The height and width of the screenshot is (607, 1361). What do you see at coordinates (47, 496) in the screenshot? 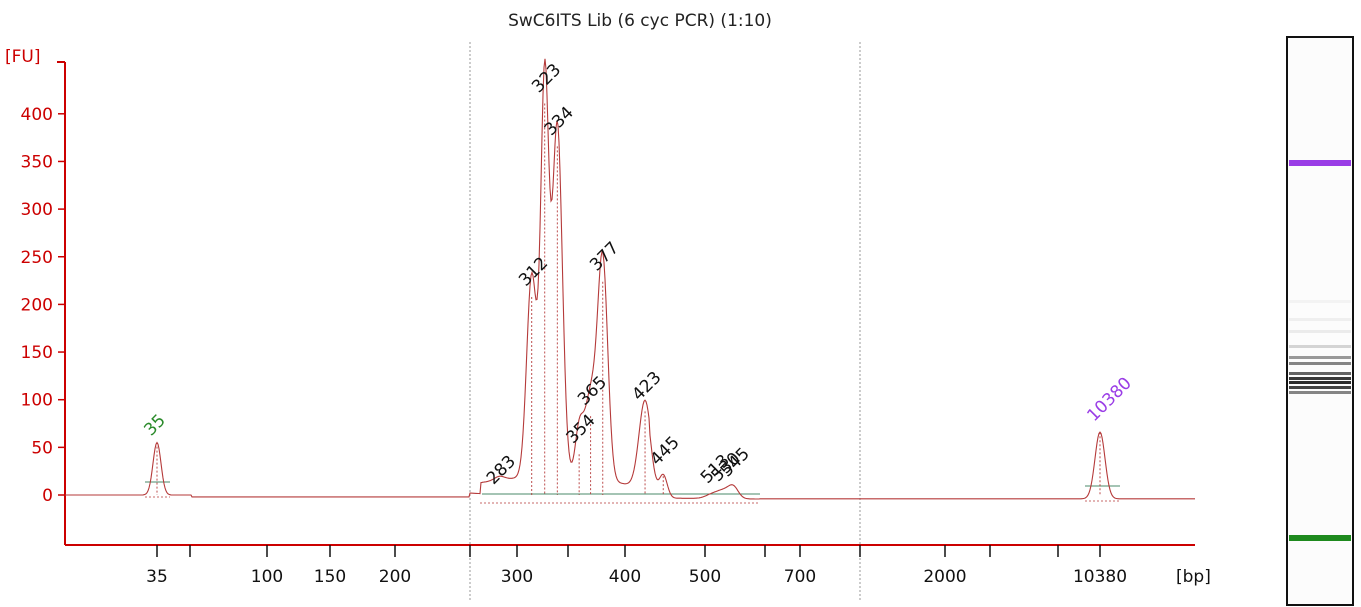
I see `y-tick-label: 0` at bounding box center [47, 496].